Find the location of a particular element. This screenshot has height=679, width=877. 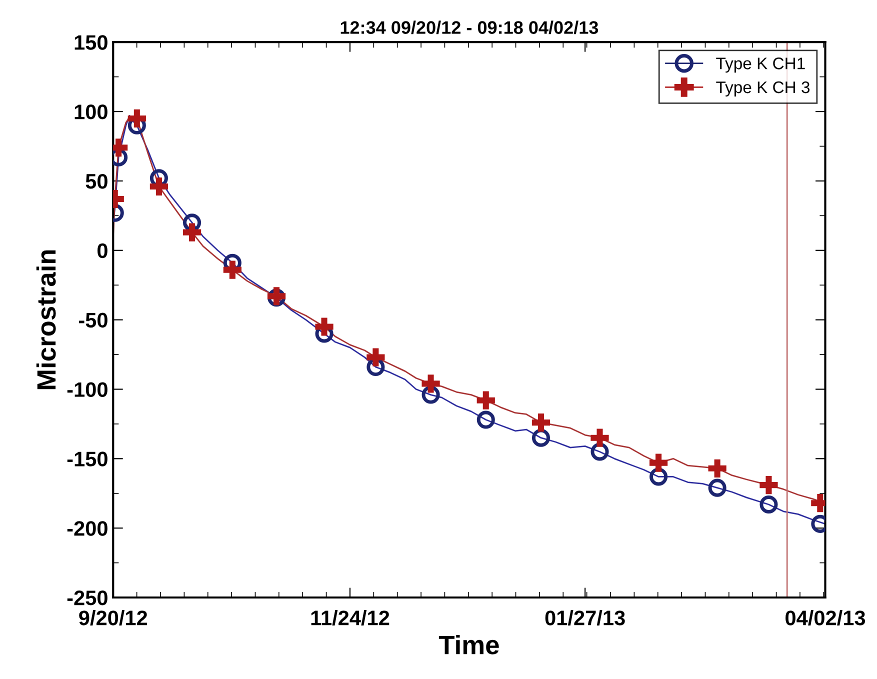

y-axis-title: Microstrain is located at coordinates (46, 320).